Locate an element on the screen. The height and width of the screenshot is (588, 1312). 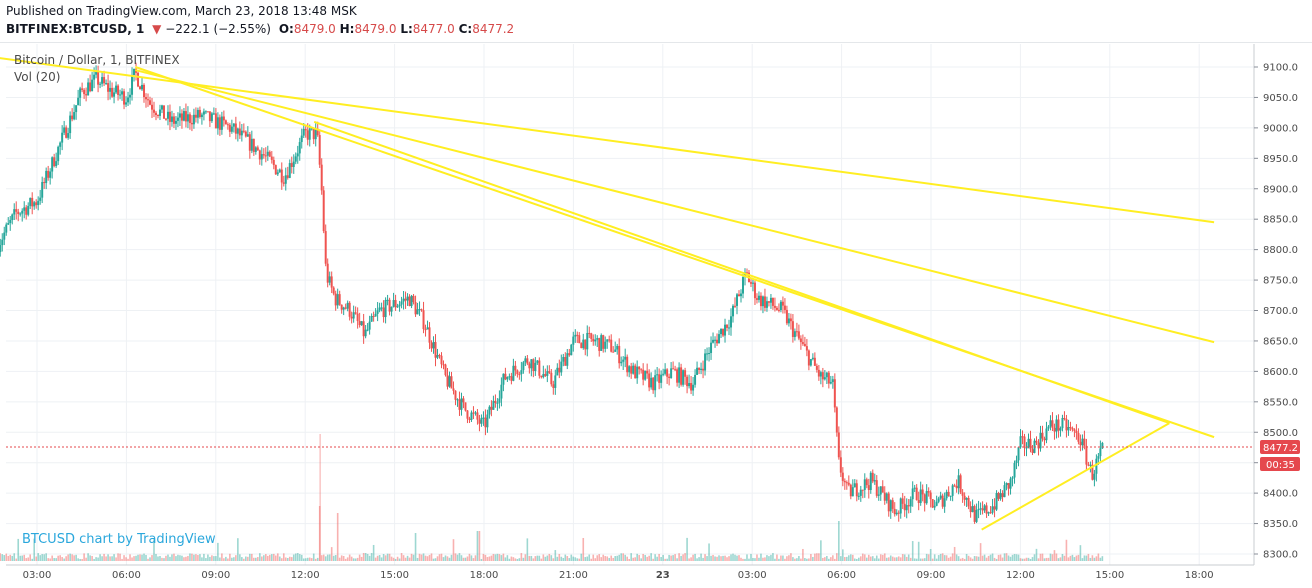
low-label: L: is located at coordinates (406, 29).